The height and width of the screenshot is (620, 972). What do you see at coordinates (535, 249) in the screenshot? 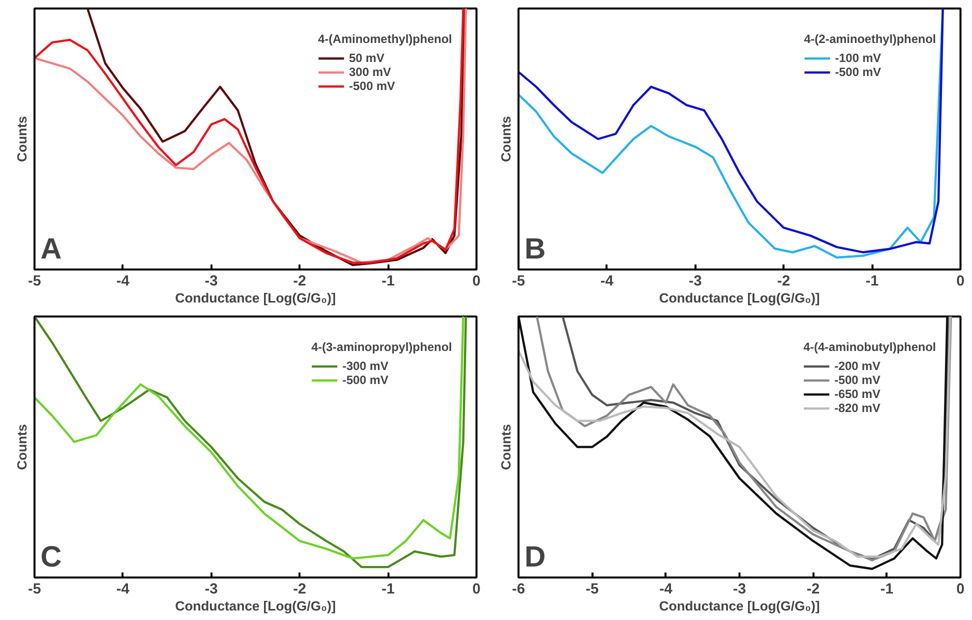
I see `annotation: B` at bounding box center [535, 249].